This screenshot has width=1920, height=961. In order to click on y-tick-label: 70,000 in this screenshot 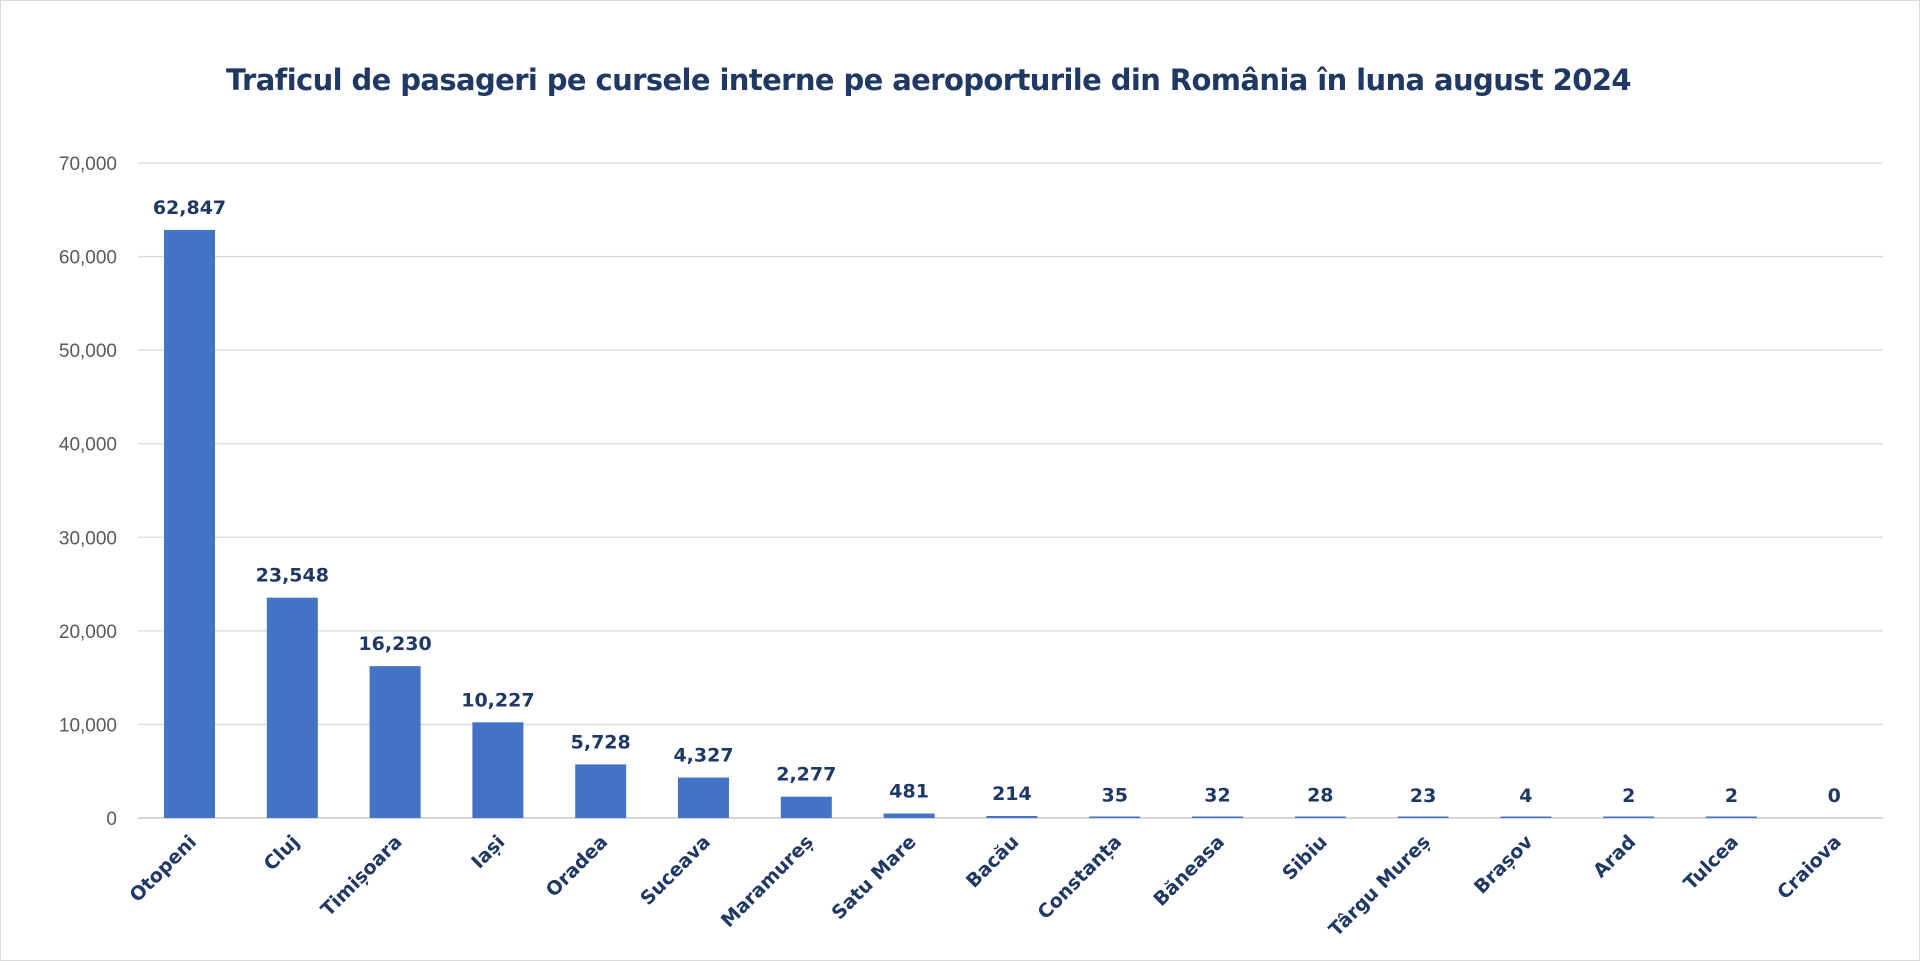, I will do `click(88, 164)`.